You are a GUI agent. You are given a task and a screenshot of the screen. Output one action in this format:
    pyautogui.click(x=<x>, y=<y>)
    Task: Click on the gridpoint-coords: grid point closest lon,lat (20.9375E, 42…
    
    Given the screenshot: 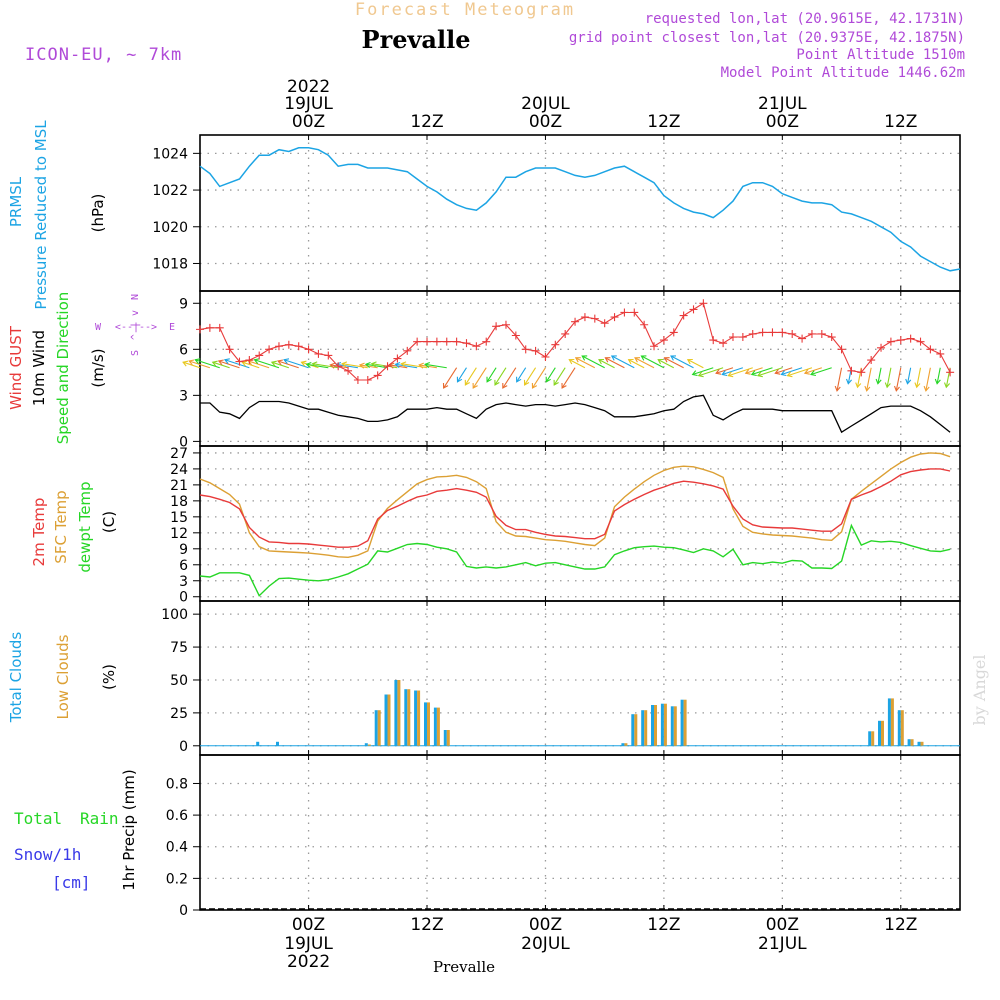 What is the action you would take?
    pyautogui.click(x=767, y=38)
    